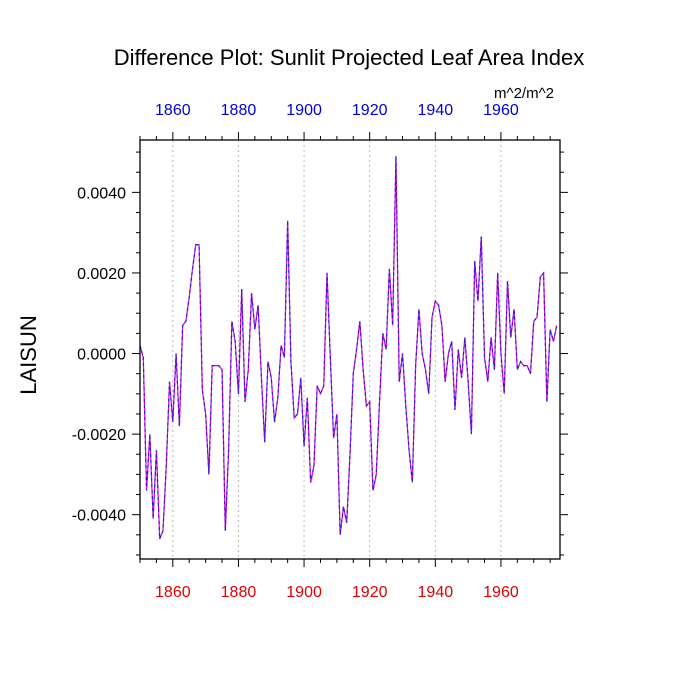 Image resolution: width=700 pixels, height=700 pixels. What do you see at coordinates (173, 110) in the screenshot?
I see `x-tick-label-top: 1860` at bounding box center [173, 110].